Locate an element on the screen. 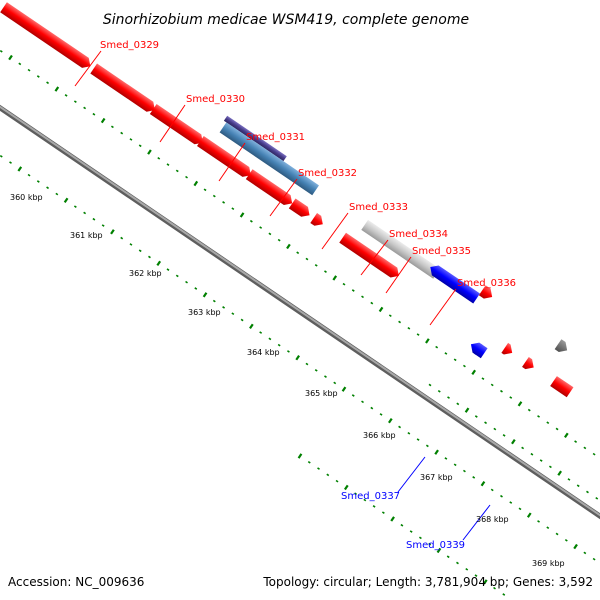 The image size is (600, 600). gene-label-smed-0333: Smed_0333 is located at coordinates (378, 207).